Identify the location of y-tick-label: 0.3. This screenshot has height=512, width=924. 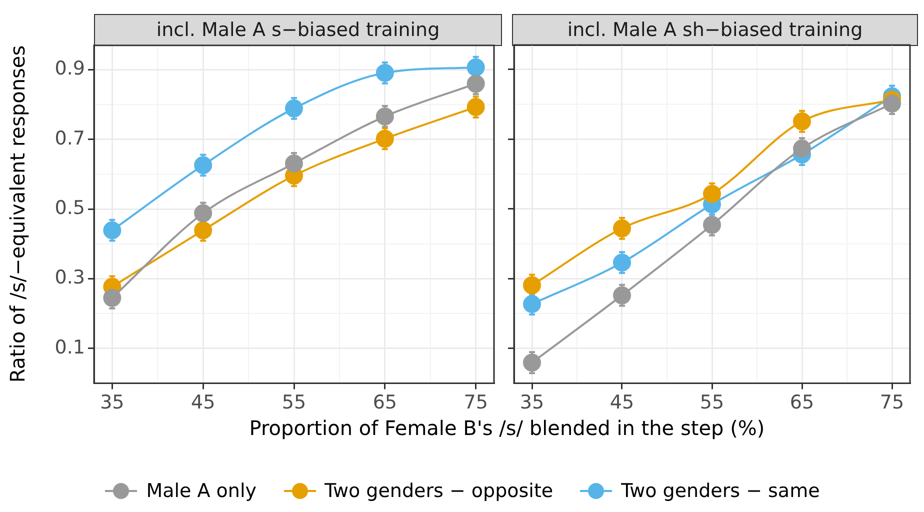
(69, 277).